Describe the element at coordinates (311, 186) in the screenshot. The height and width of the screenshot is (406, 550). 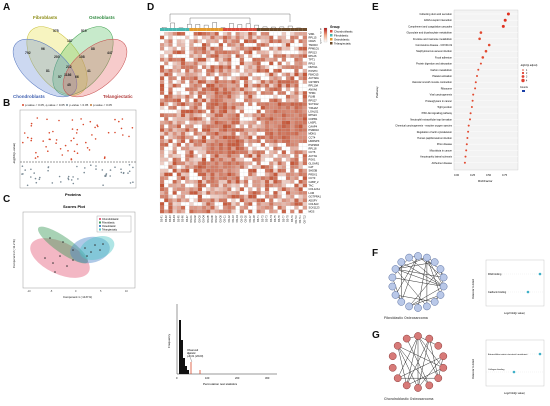
I see `gene-label: TAC` at that location.